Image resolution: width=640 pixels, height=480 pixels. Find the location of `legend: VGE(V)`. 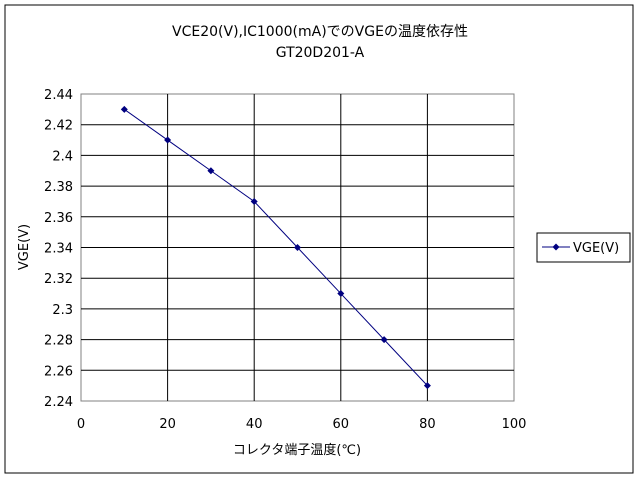

legend: VGE(V) is located at coordinates (583, 247).